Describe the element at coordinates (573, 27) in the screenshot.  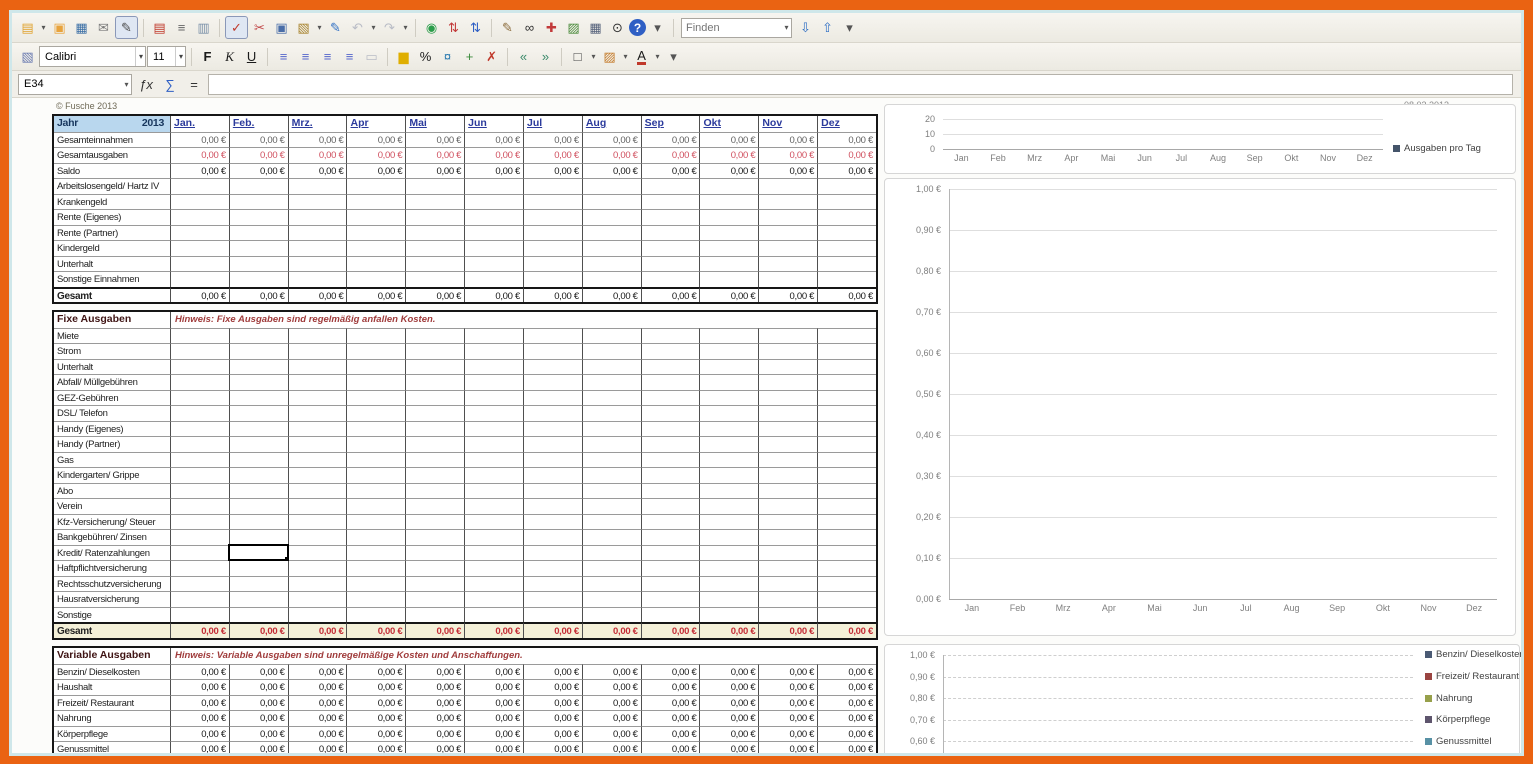
I see `gallery-icon: ▨` at that location.